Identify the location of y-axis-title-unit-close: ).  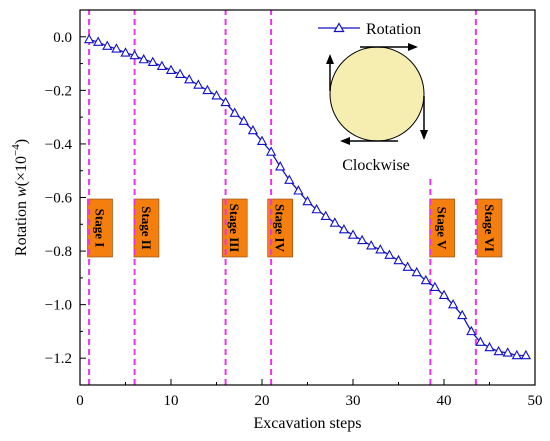
(21, 141).